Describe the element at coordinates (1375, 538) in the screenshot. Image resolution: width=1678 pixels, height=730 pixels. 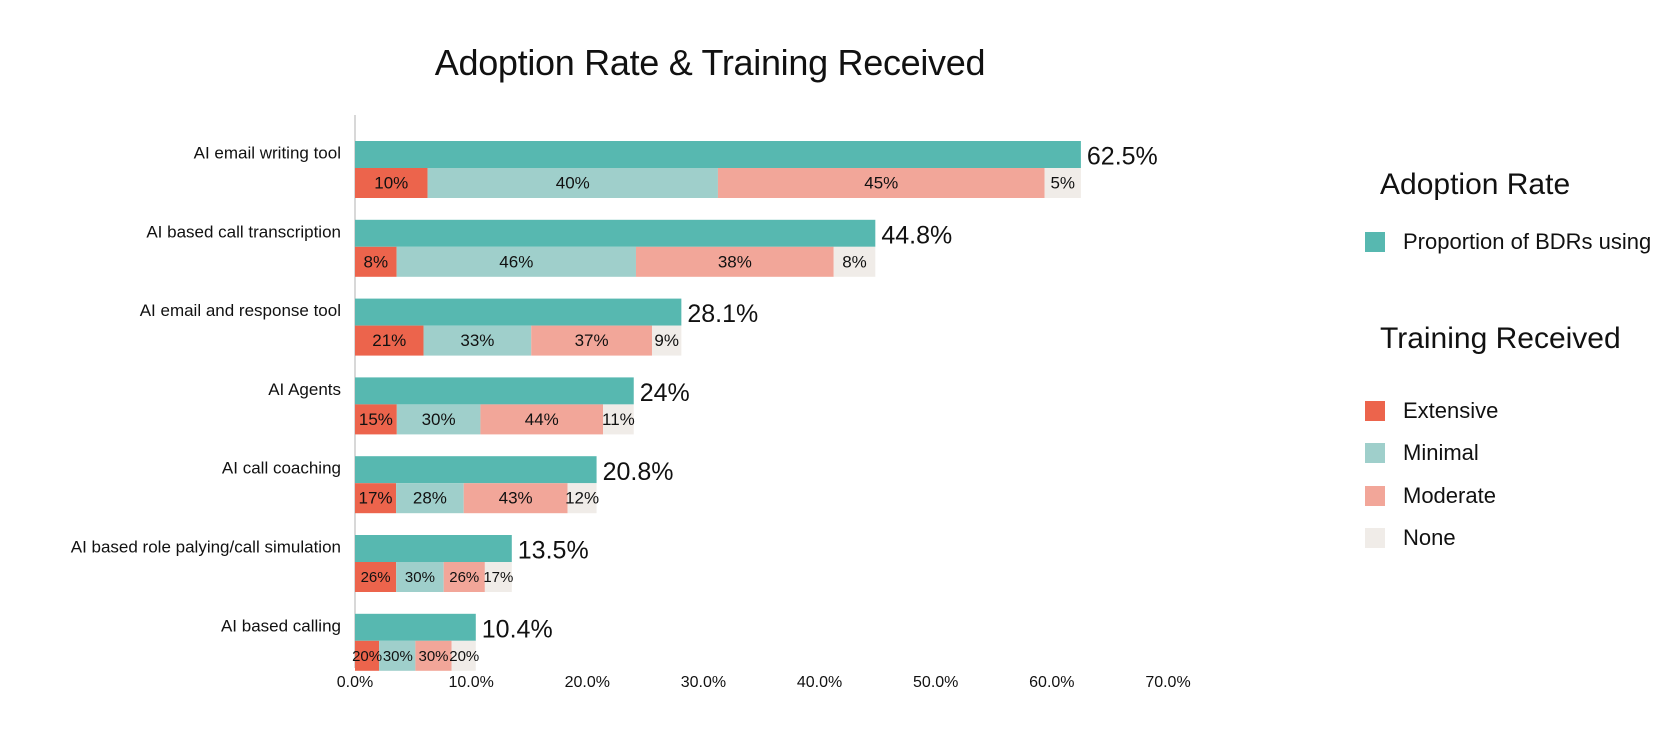
I see `legend-swatch-none` at that location.